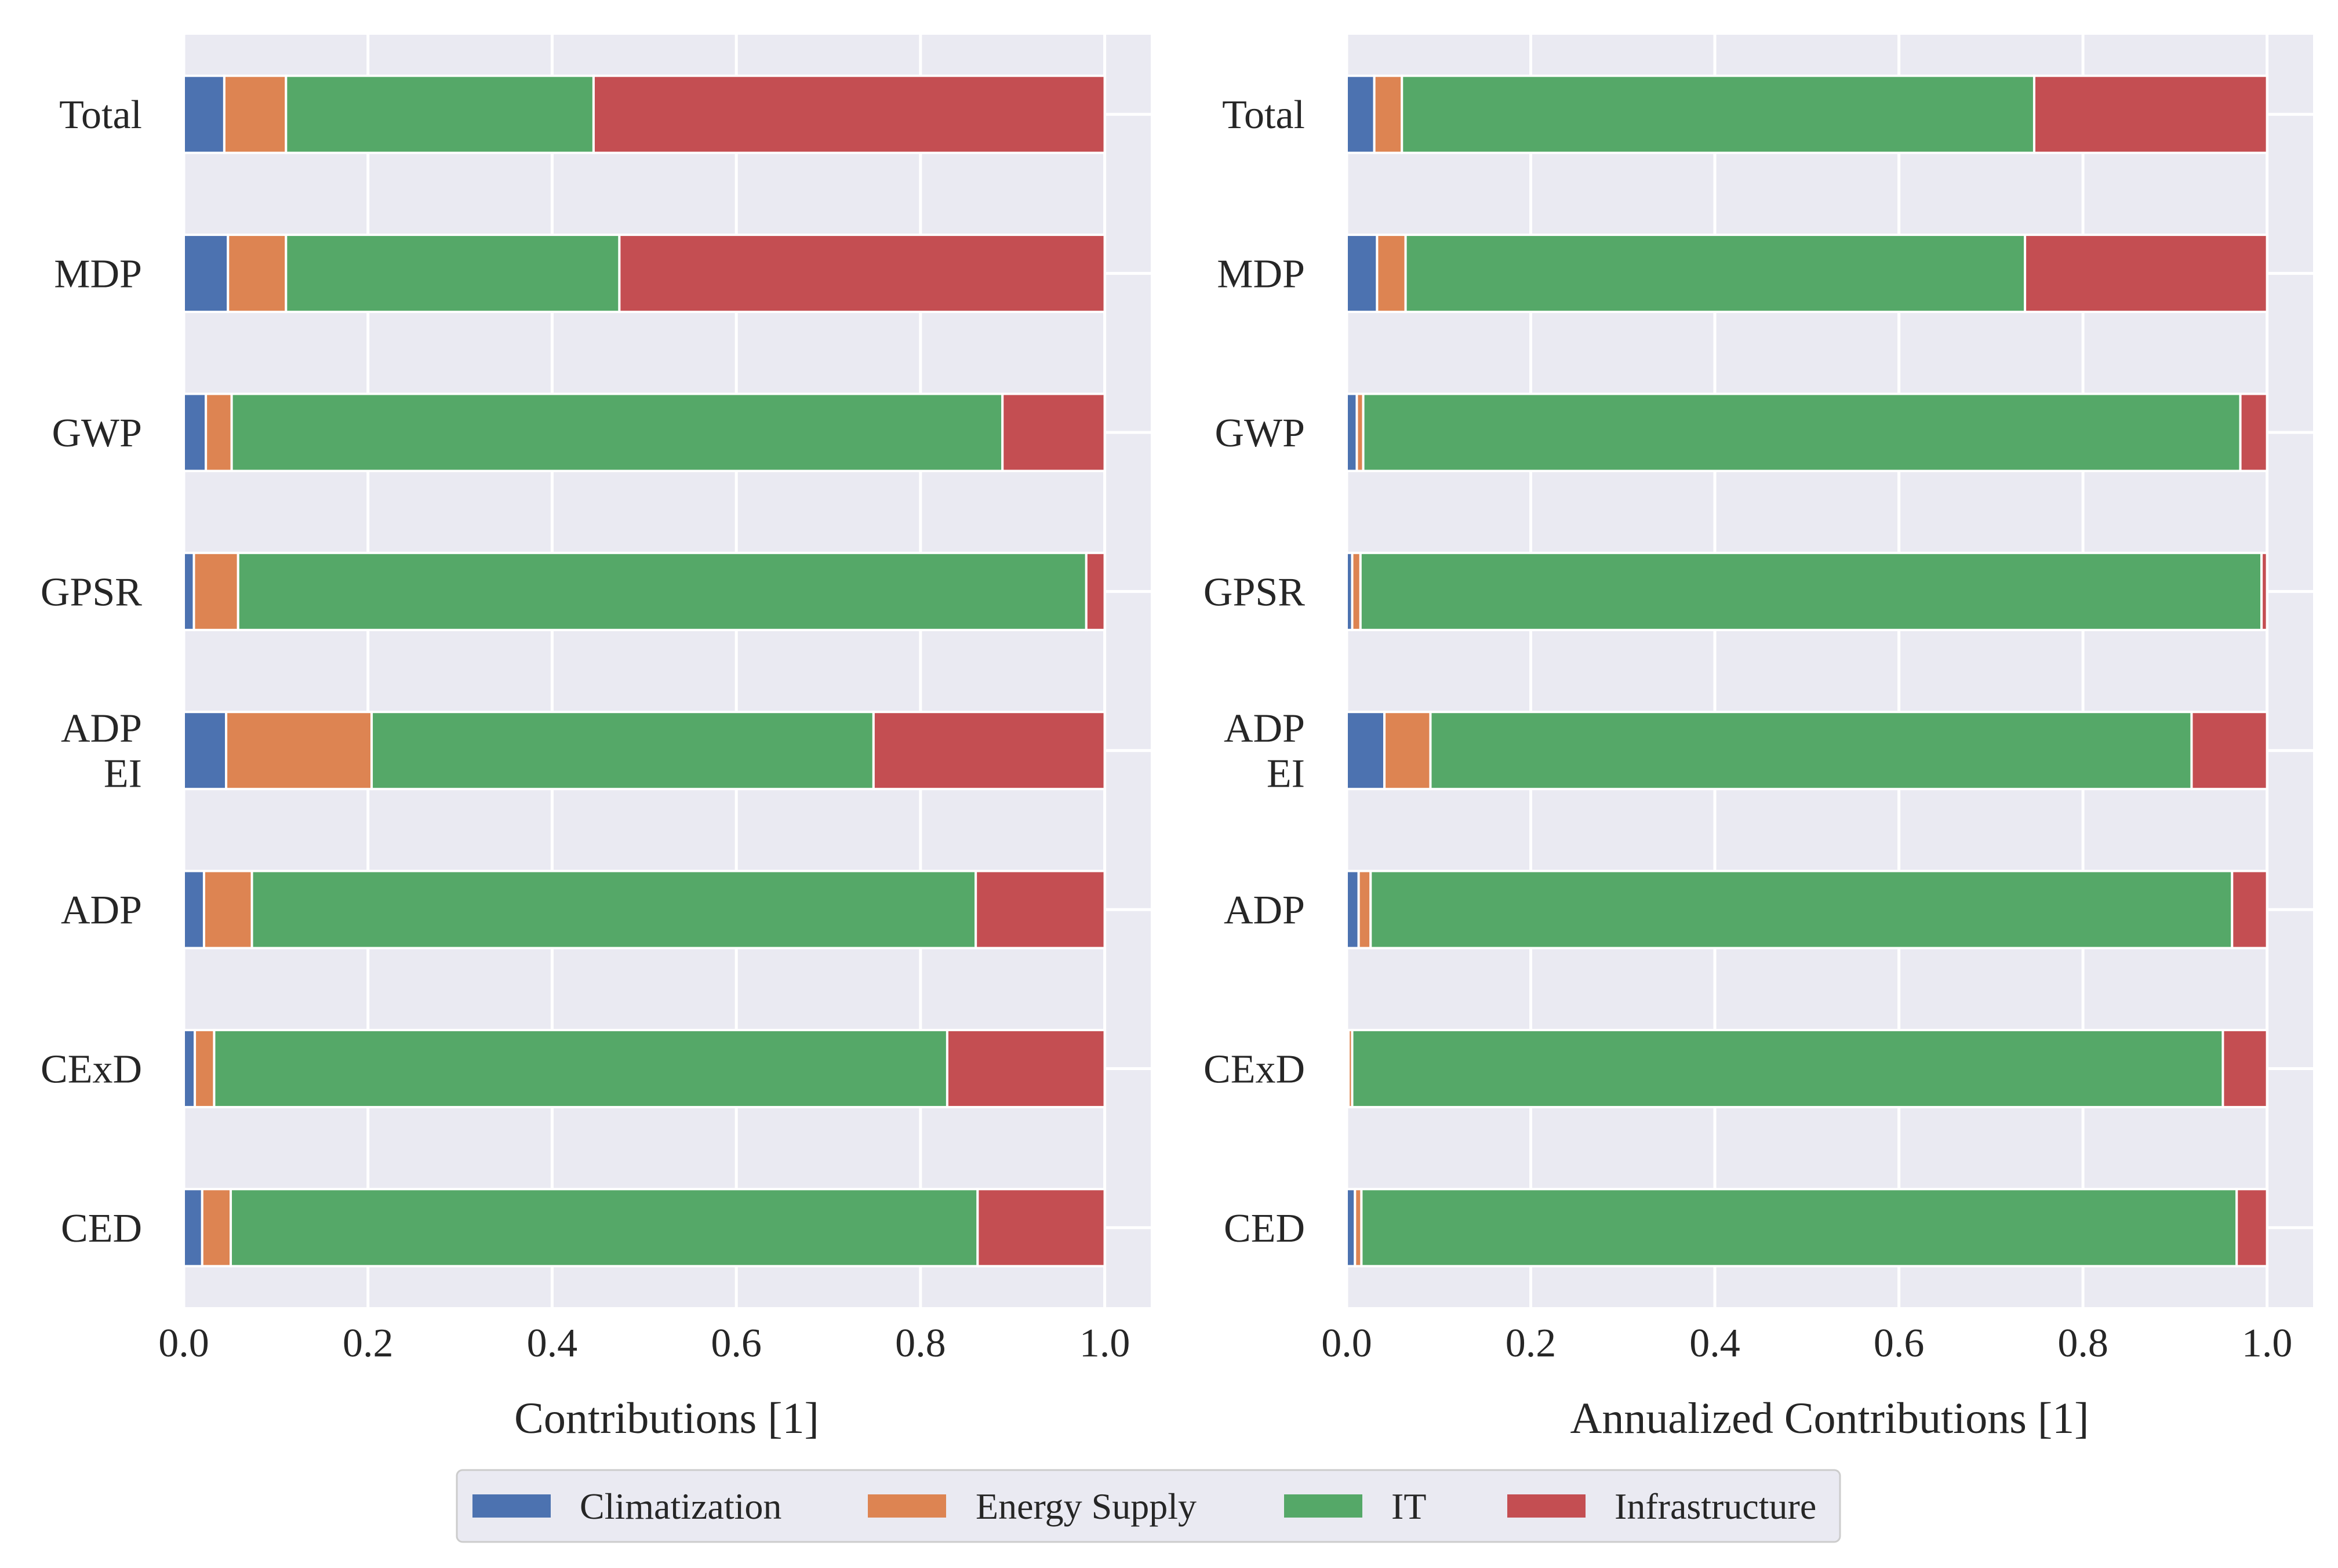 This screenshot has width=2338, height=1568. I want to click on x-axis-title: Annualized Contributions [1], so click(1830, 1419).